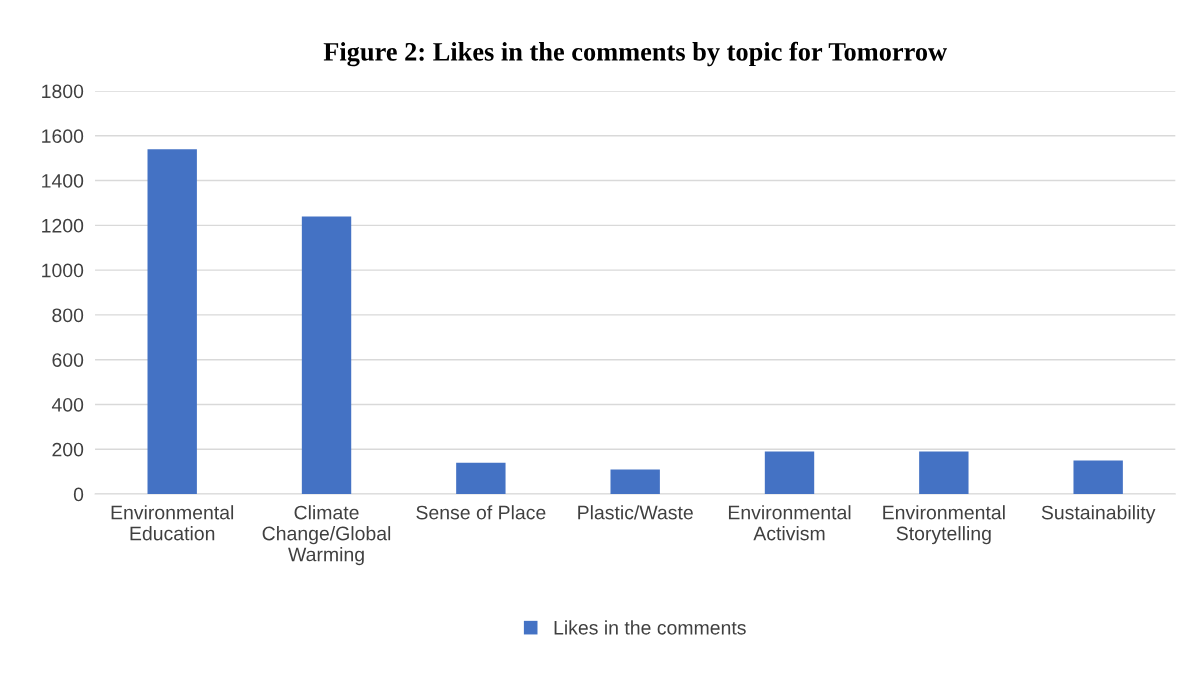 The width and height of the screenshot is (1203, 674). What do you see at coordinates (63, 136) in the screenshot?
I see `y-tick-label: 1600` at bounding box center [63, 136].